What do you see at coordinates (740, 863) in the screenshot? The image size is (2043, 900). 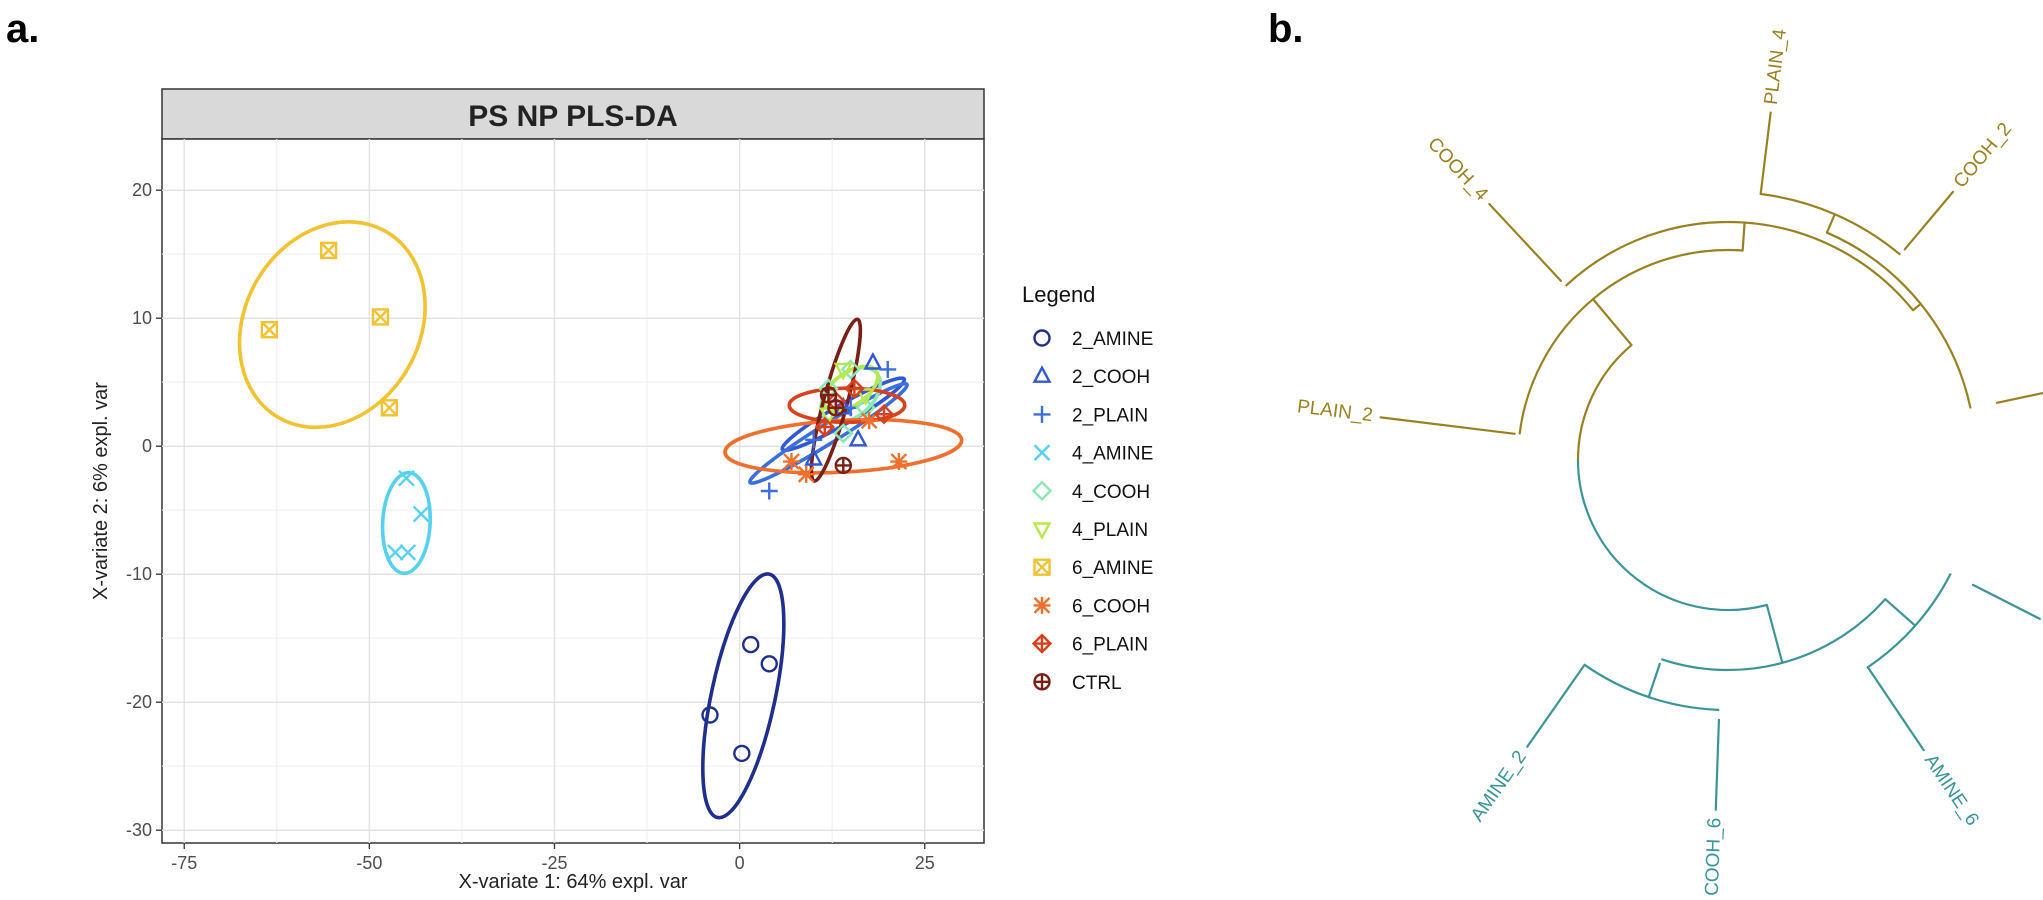 I see `x-tick-label: 0` at bounding box center [740, 863].